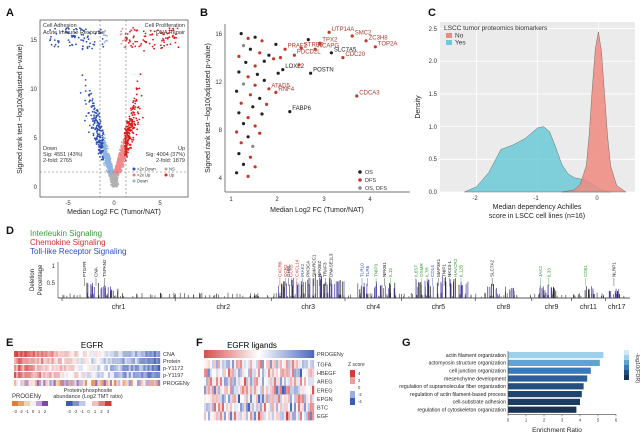  What do you see at coordinates (173, 369) in the screenshot?
I see `panel-e-row-2: p-Y1172` at bounding box center [173, 369].